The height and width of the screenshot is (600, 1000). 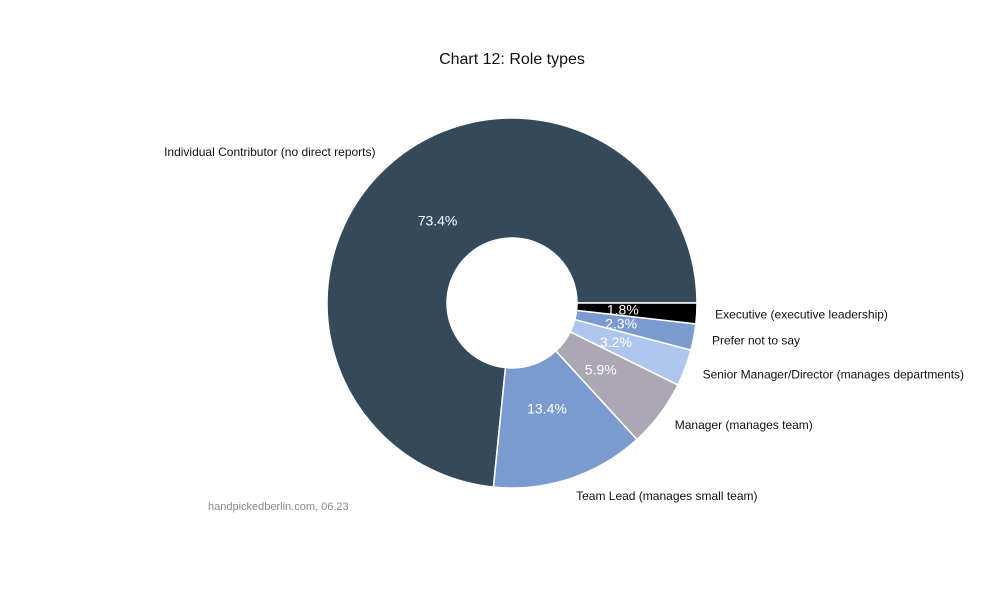 What do you see at coordinates (278, 507) in the screenshot?
I see `source-note: handpickedberlin.com, 06.23` at bounding box center [278, 507].